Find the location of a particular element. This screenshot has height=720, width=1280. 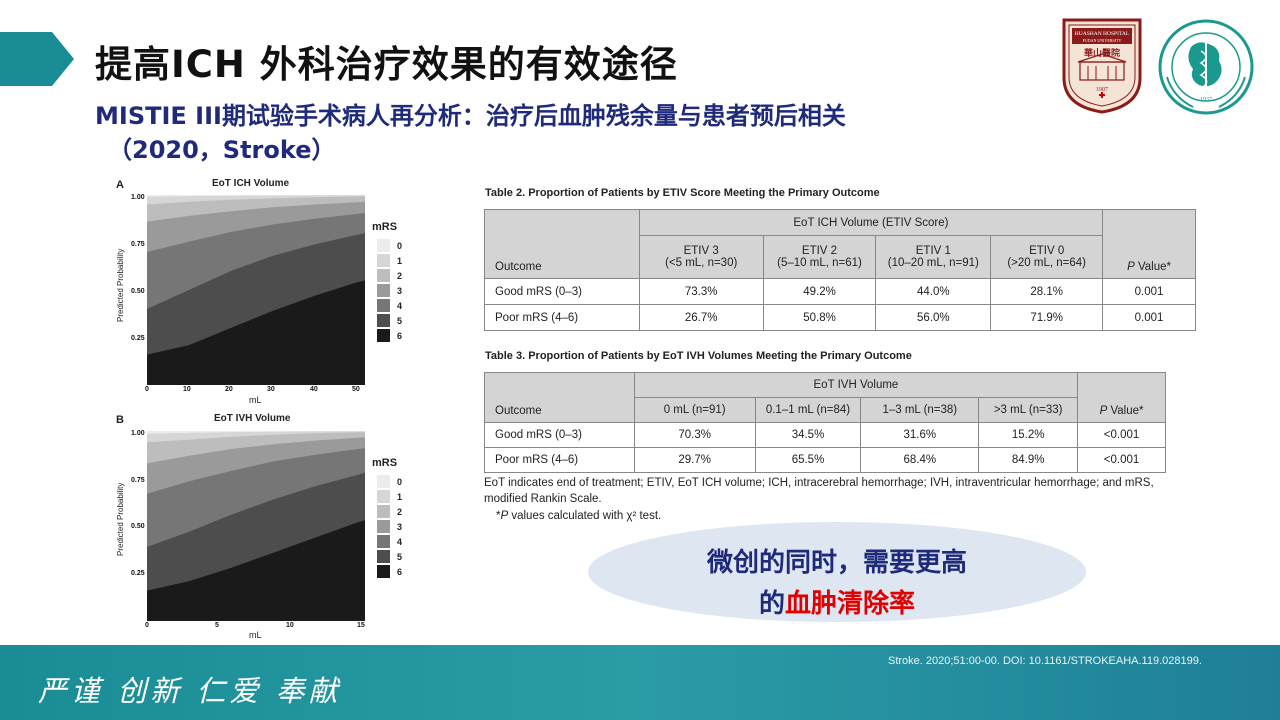

svg-text: HUASHAN HOSPITAL is located at coordinates (1102, 34).